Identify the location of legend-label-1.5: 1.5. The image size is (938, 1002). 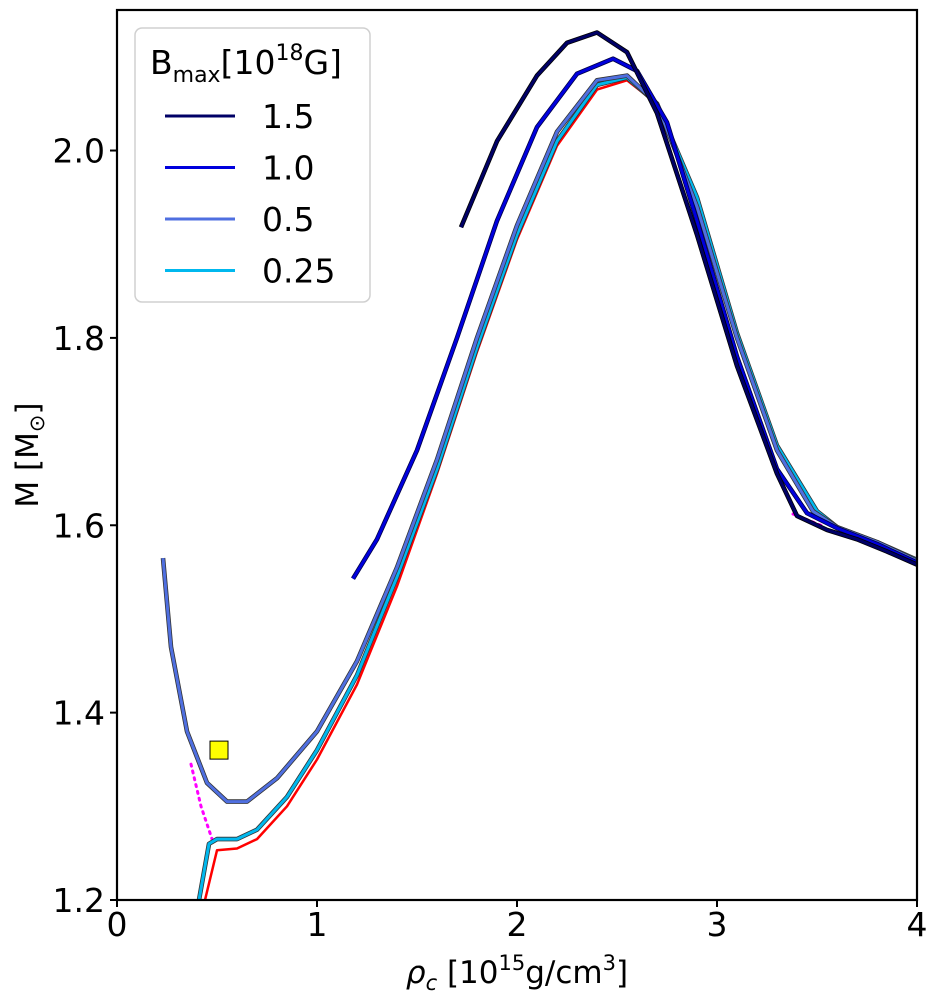
(288, 116).